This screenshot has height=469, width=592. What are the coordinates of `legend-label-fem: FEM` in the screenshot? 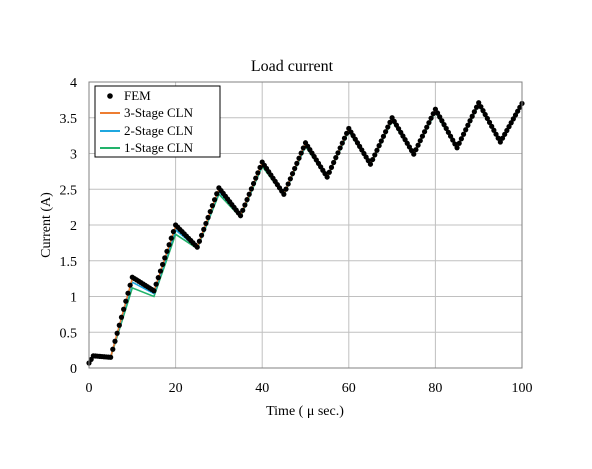 It's located at (137, 95).